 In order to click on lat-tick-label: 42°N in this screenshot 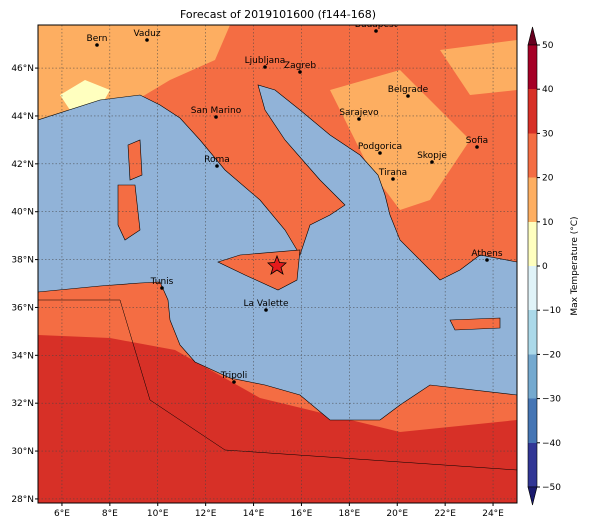, I will do `click(22, 165)`.